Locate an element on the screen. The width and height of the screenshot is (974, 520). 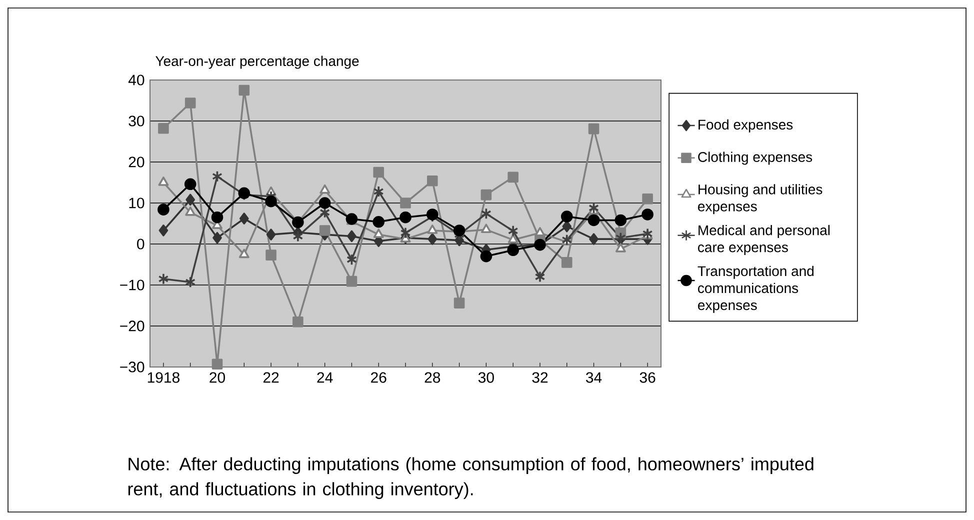
x-tick-label: 28 is located at coordinates (432, 377).